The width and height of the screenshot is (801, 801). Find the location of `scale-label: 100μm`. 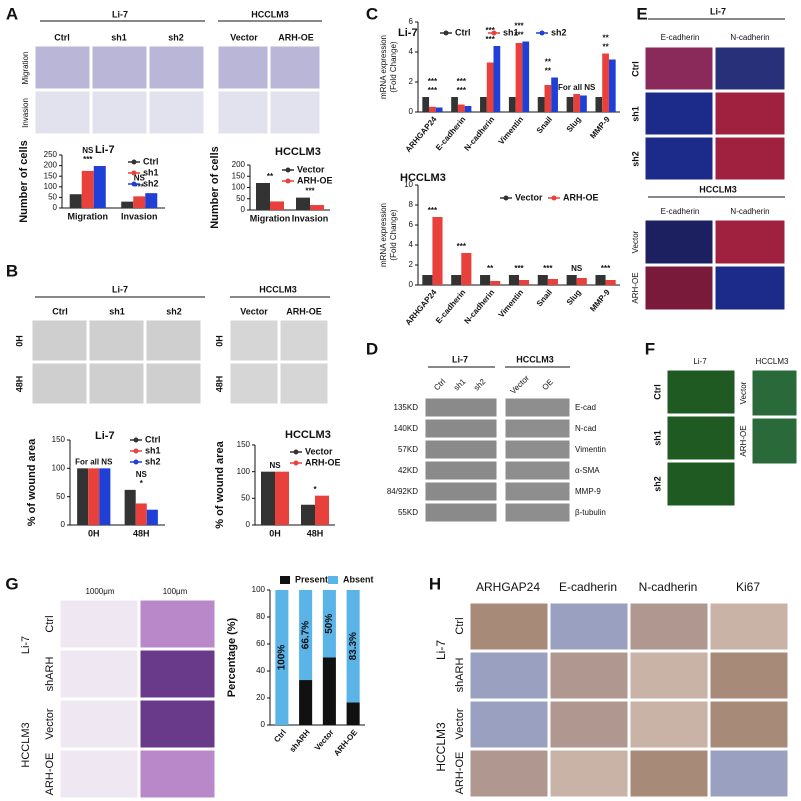

scale-label: 100μm is located at coordinates (175, 591).